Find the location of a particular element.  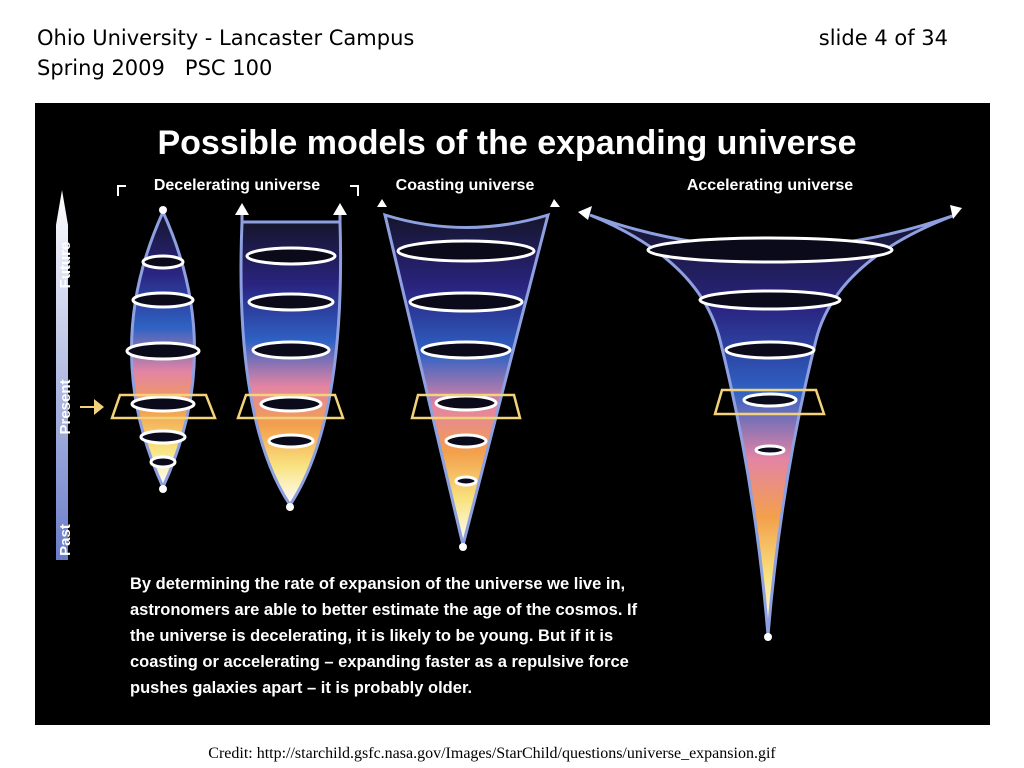

arrow-head is located at coordinates (291, 209).